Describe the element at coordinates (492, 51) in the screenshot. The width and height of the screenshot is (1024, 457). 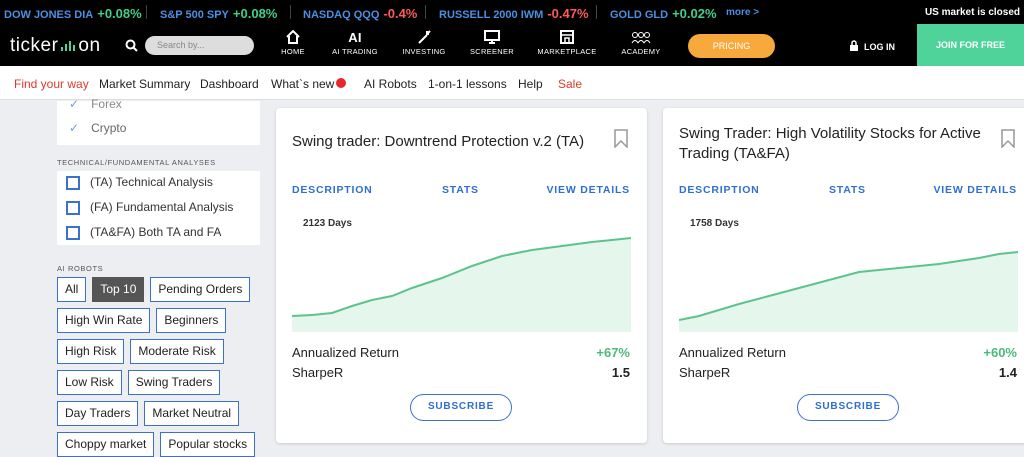
I see `nav-label: SCREENER` at that location.